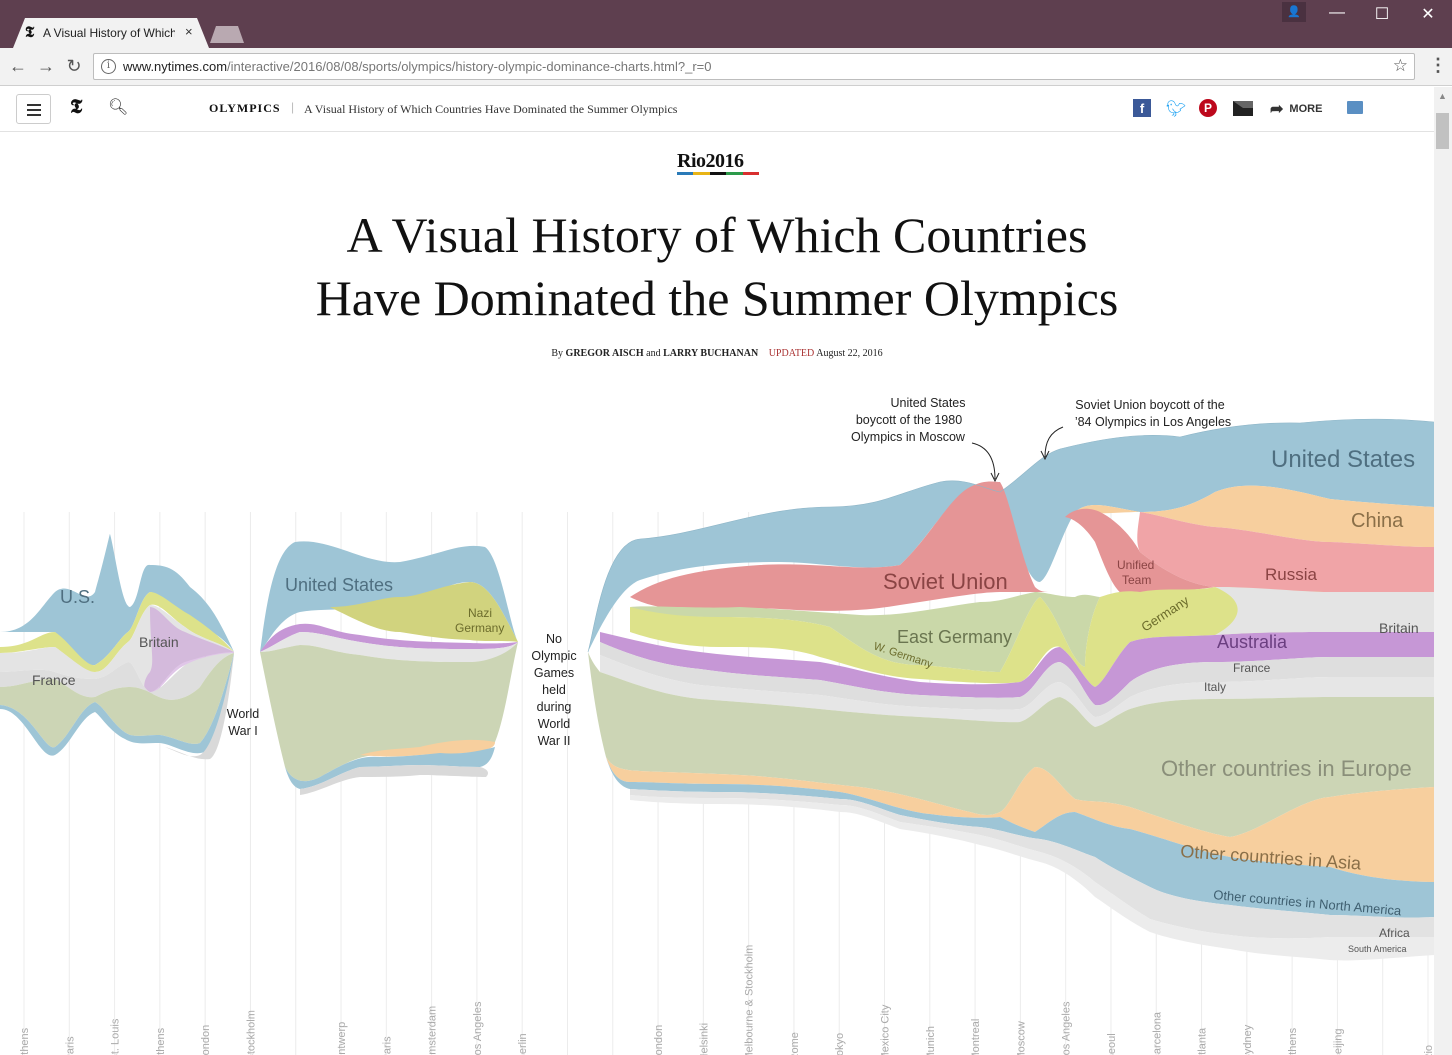 The width and height of the screenshot is (1452, 1055). I want to click on back-arrow-icon: ←, so click(18, 66).